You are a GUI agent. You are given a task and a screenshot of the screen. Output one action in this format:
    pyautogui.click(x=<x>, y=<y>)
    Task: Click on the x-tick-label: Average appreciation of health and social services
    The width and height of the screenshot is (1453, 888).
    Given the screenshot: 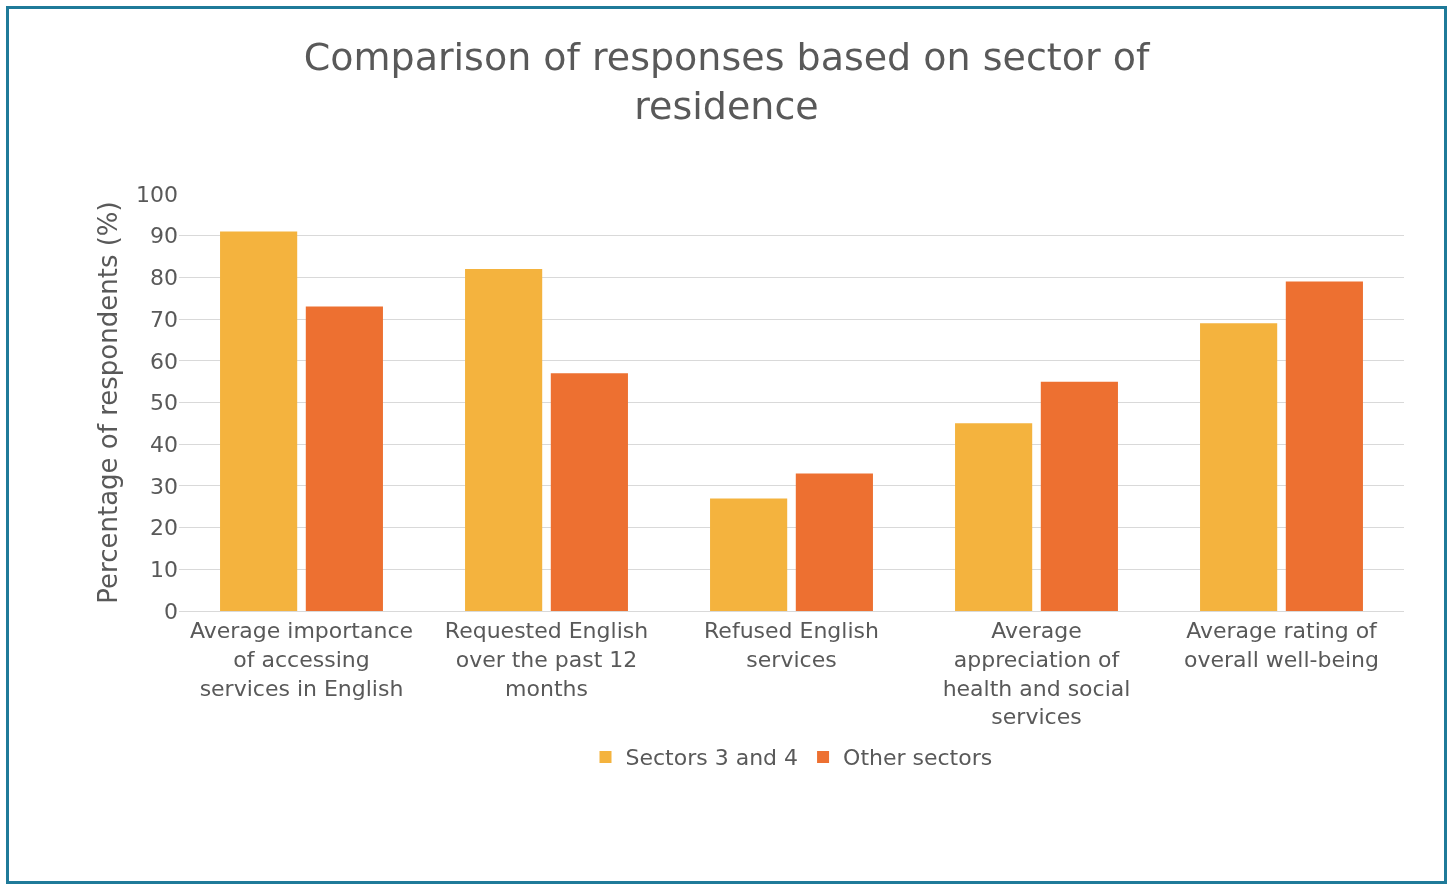 What is the action you would take?
    pyautogui.click(x=1036, y=674)
    